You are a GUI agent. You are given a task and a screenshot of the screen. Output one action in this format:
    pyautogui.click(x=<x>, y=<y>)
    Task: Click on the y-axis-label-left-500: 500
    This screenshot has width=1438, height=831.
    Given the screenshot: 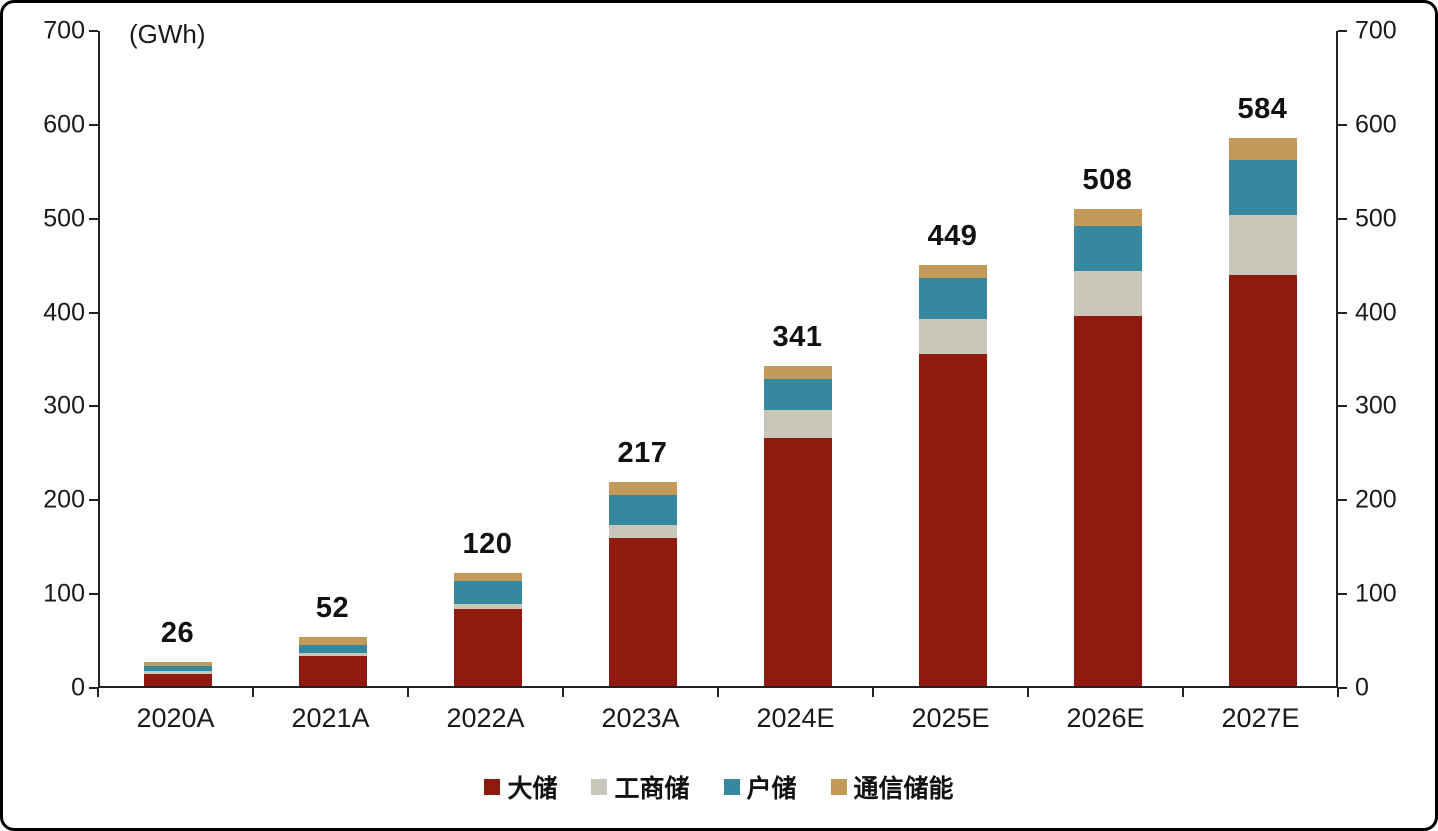 What is the action you would take?
    pyautogui.click(x=64, y=218)
    